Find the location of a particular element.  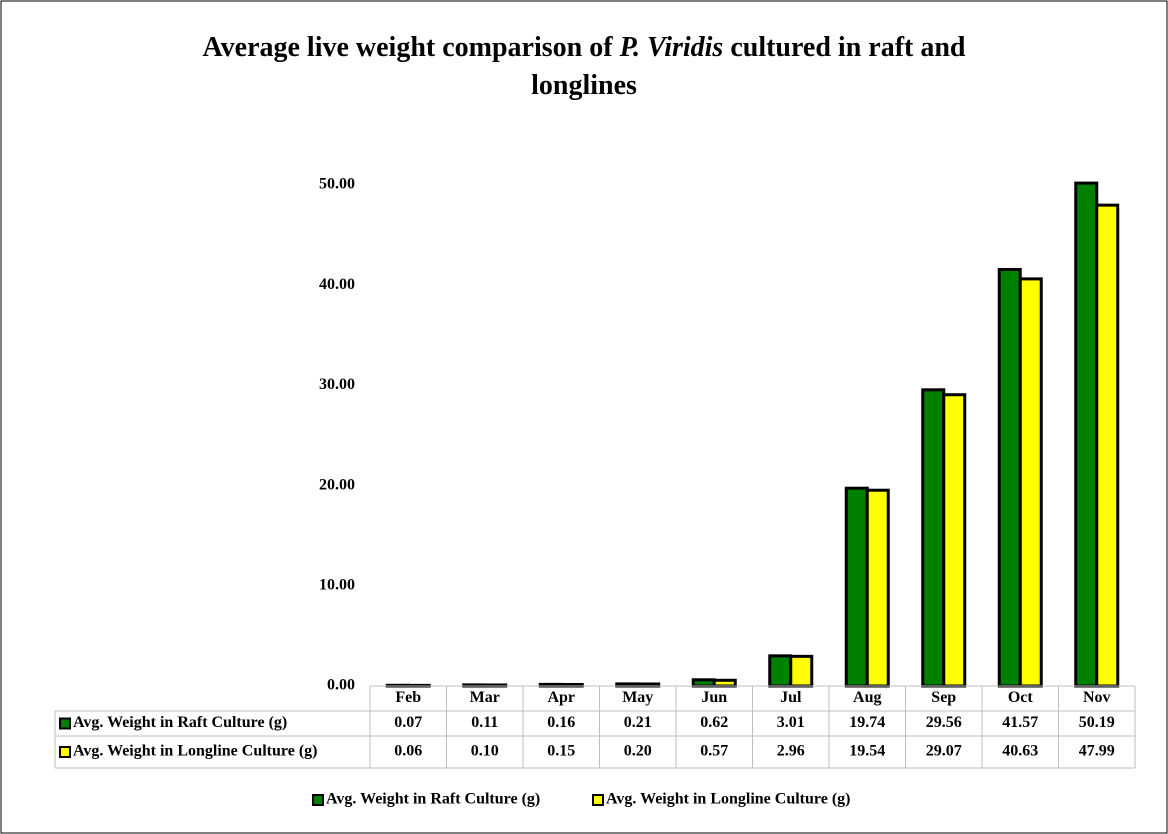

x-tick-label: May is located at coordinates (637, 697).